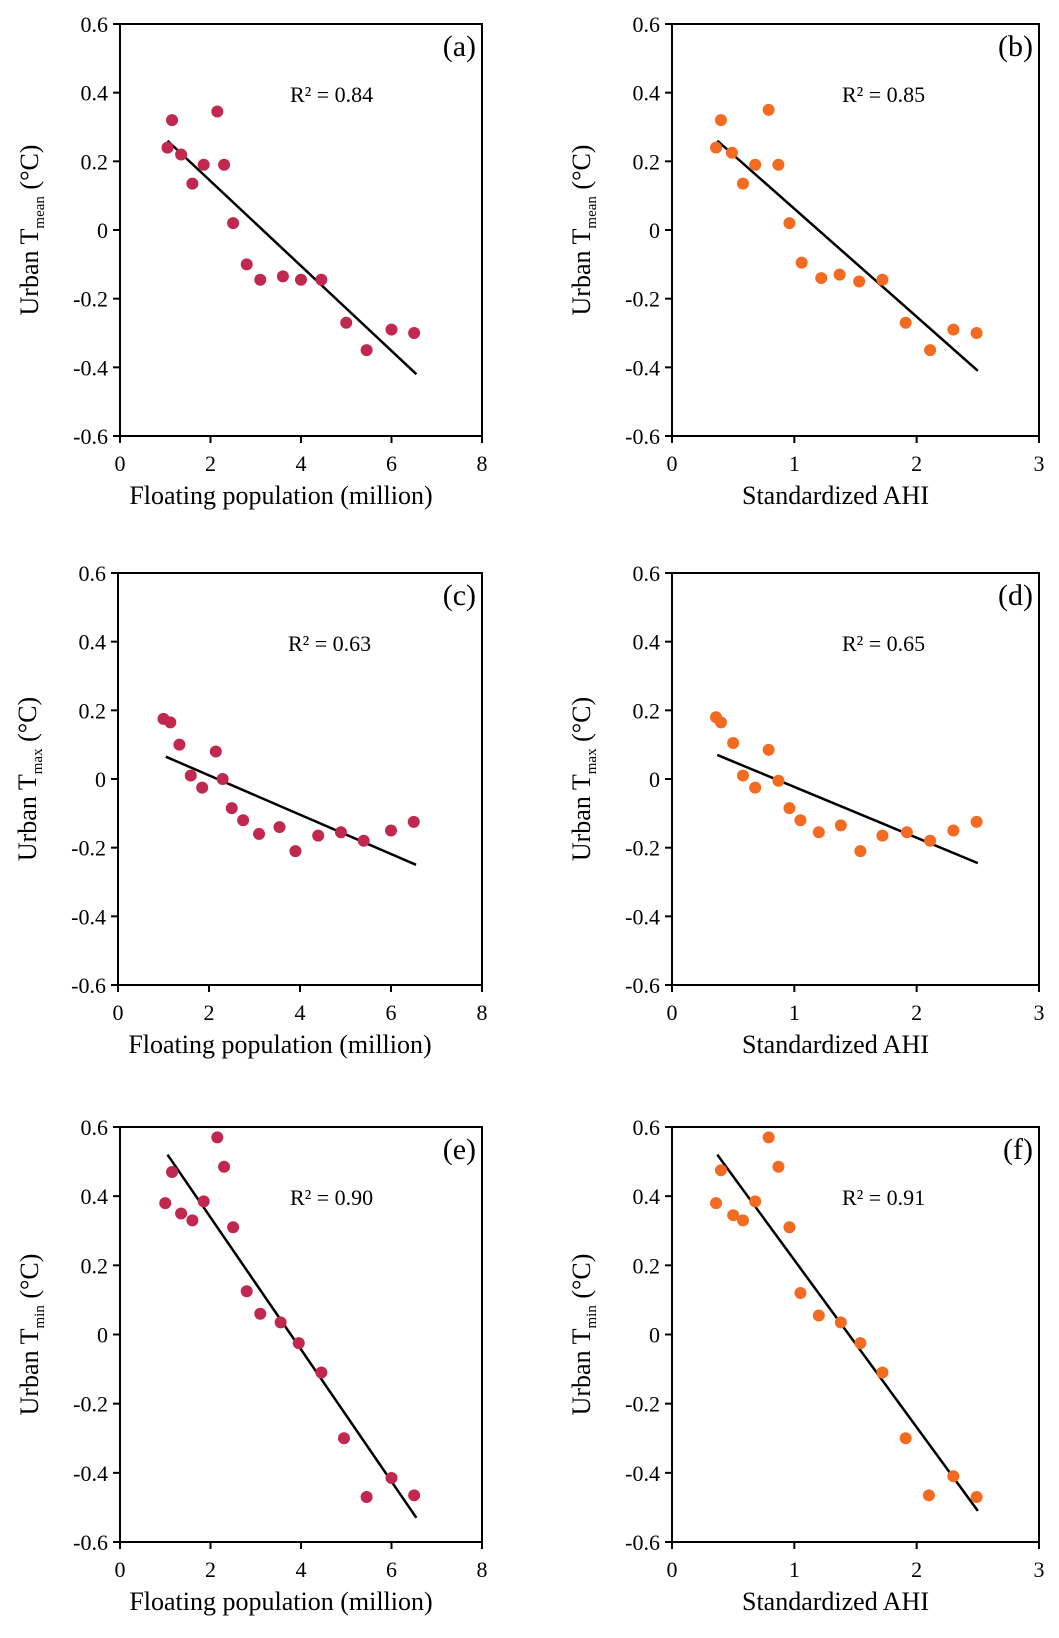  Describe the element at coordinates (642, 916) in the screenshot. I see `y-tick-label: -0.4` at that location.